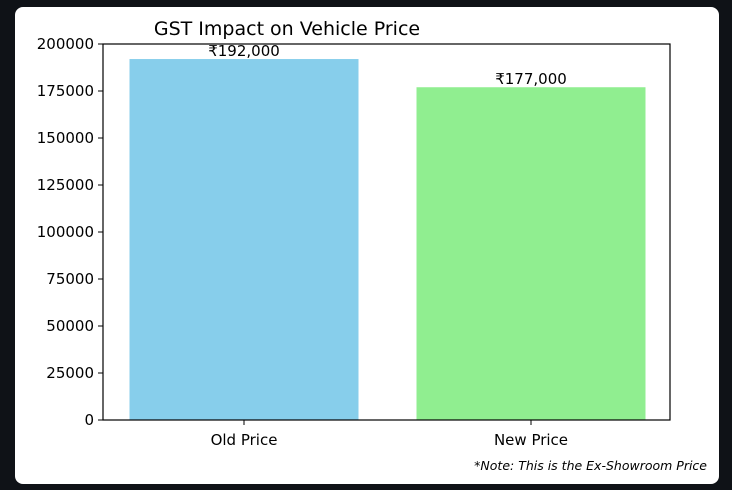  I want to click on y-tick-label: 200000, so click(65, 44).